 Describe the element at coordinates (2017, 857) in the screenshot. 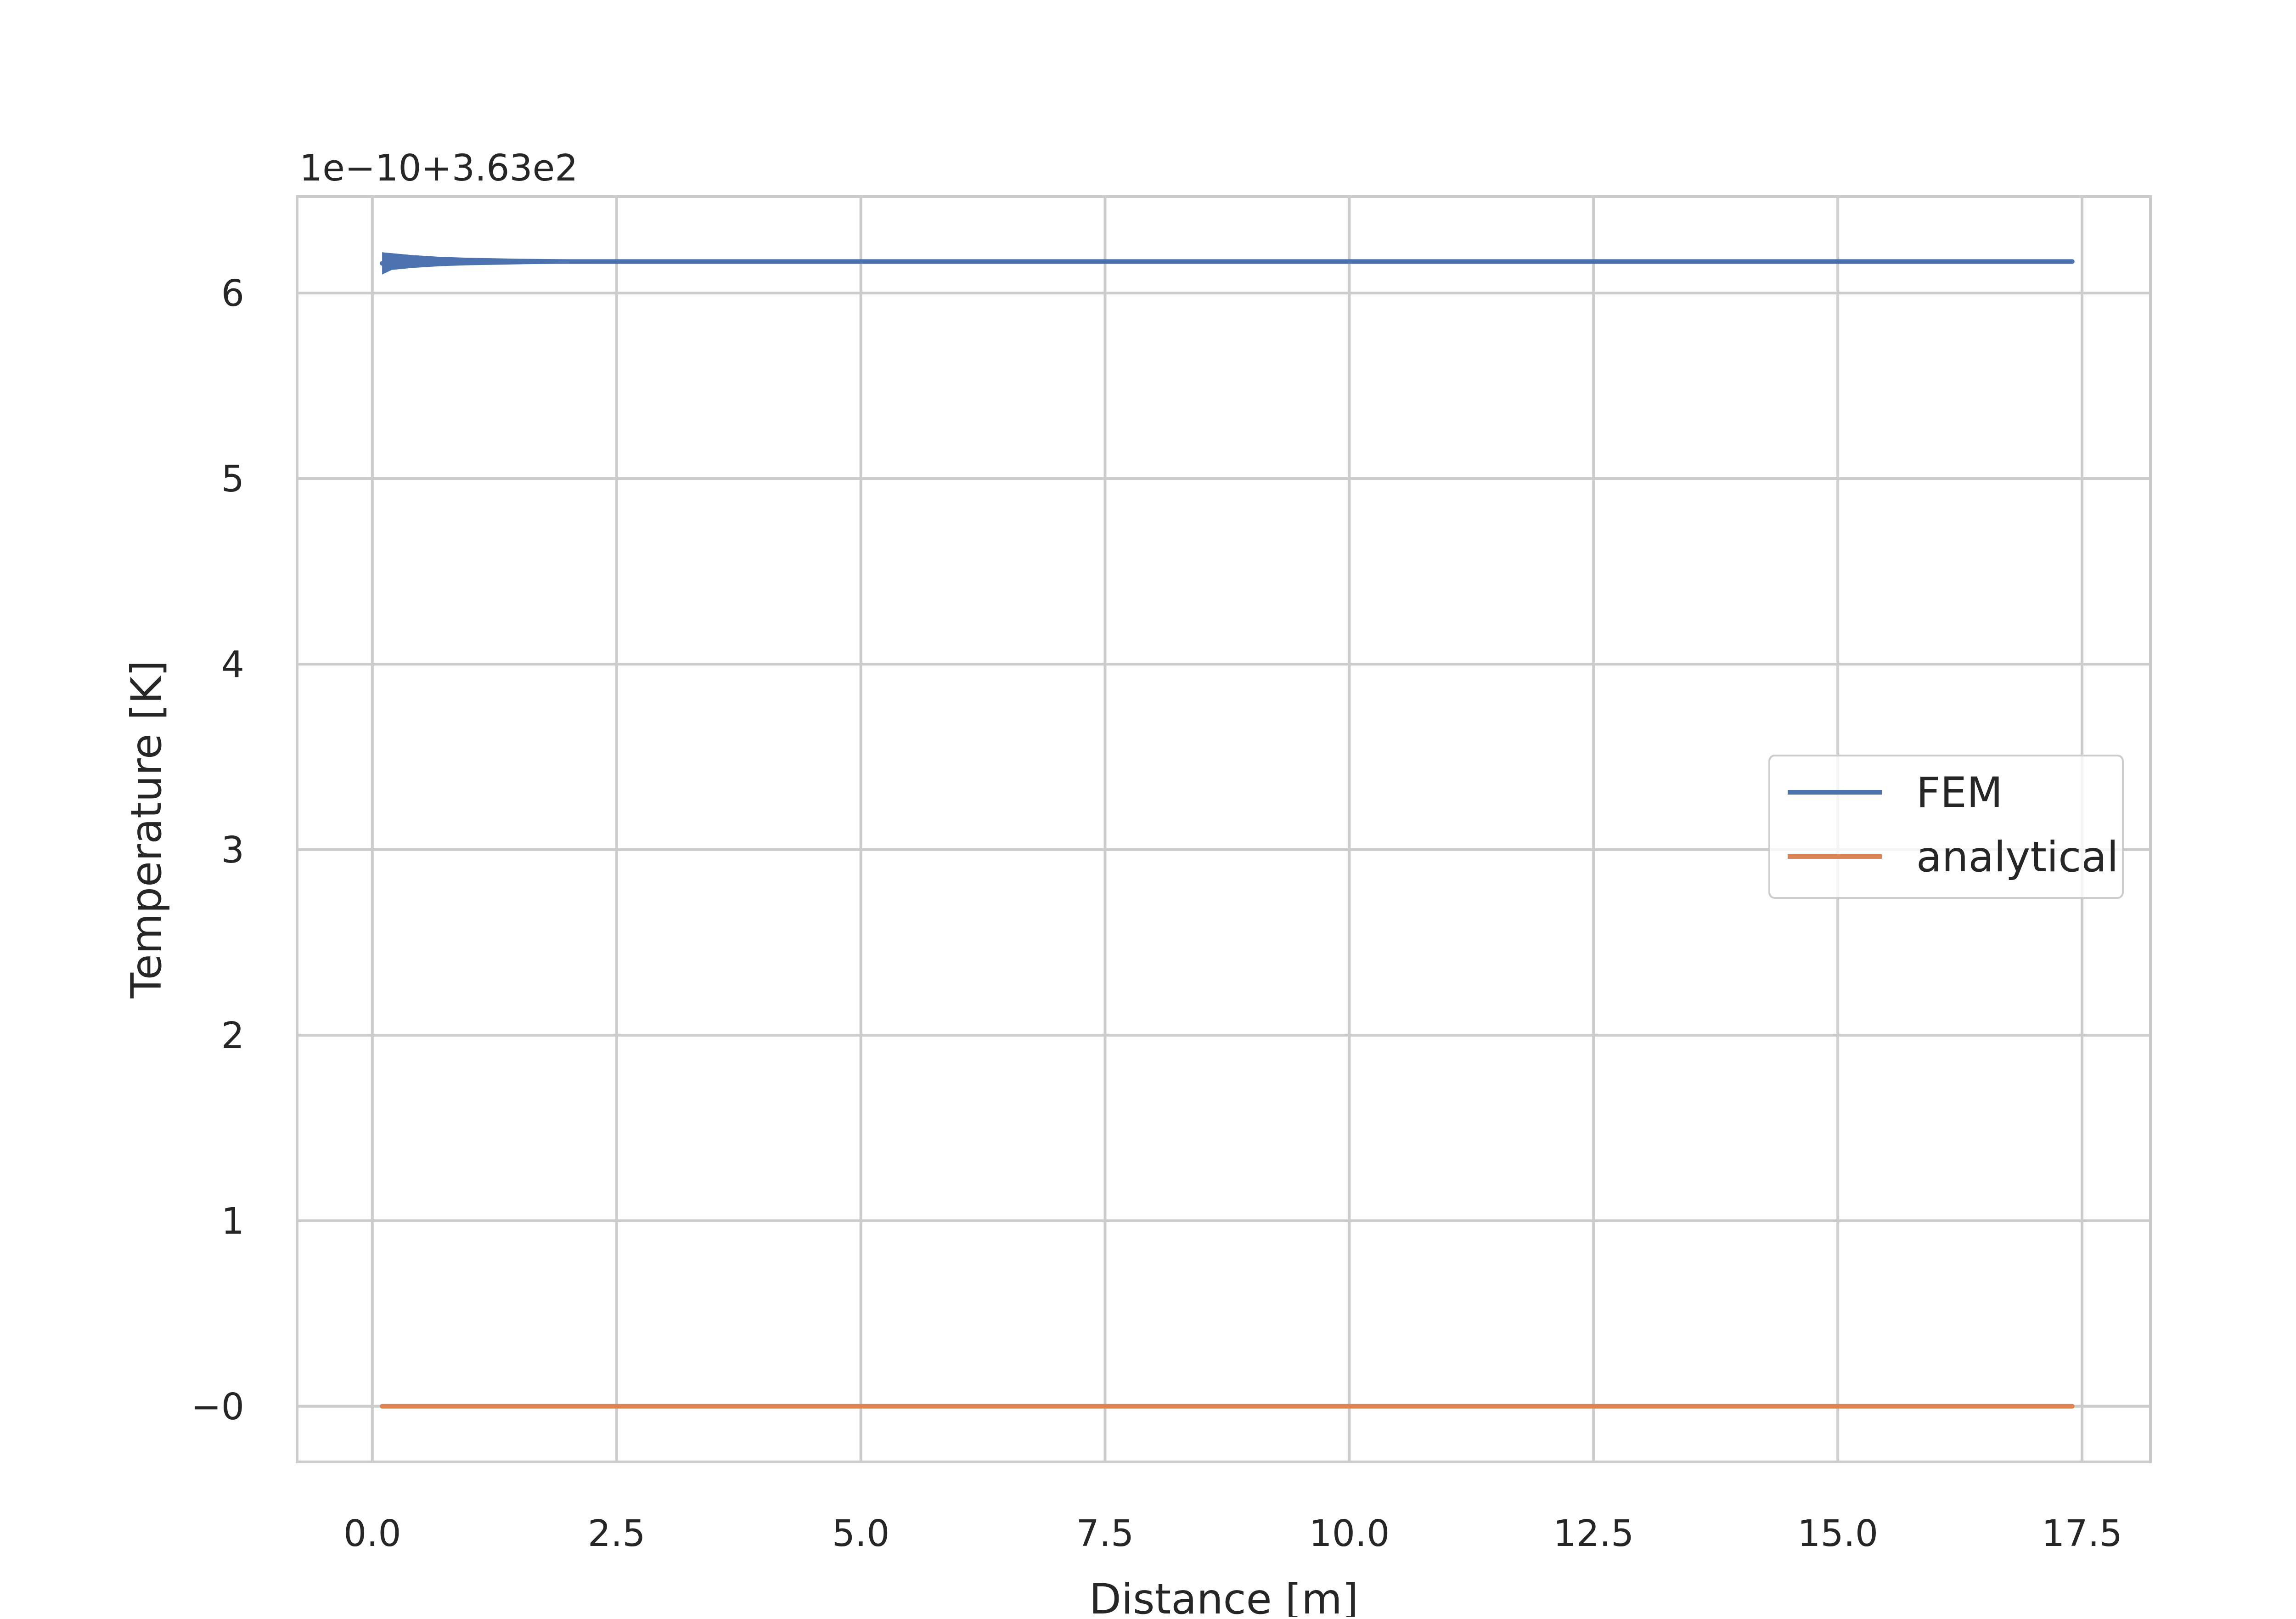

I see `legend-label-analytical: analytical` at that location.